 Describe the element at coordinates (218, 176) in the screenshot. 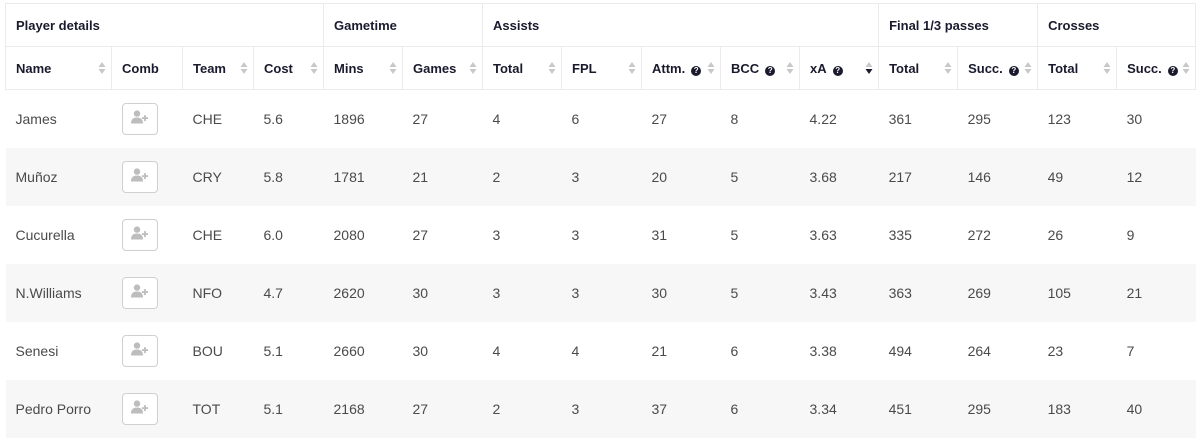

I see `cell-team: CRY` at that location.